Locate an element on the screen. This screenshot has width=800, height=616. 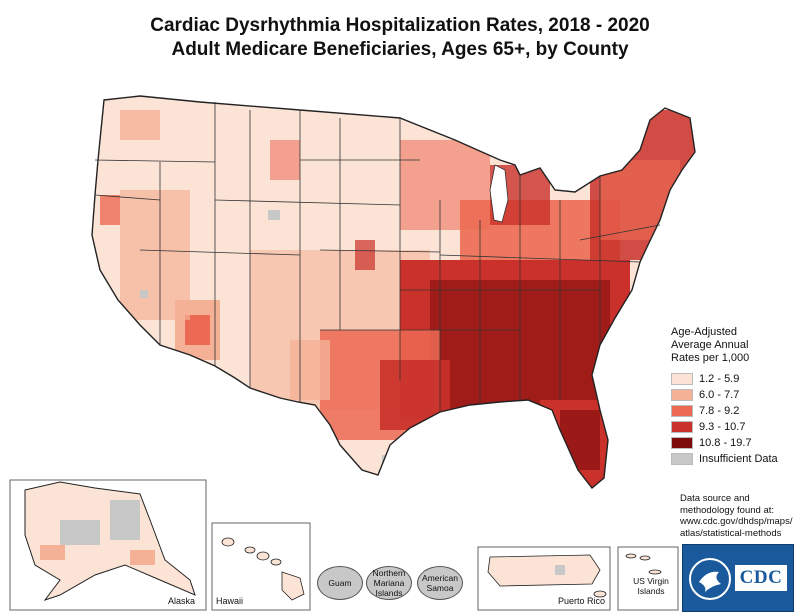
legend-title-line-3: Rates per 1,000 is located at coordinates (710, 358).